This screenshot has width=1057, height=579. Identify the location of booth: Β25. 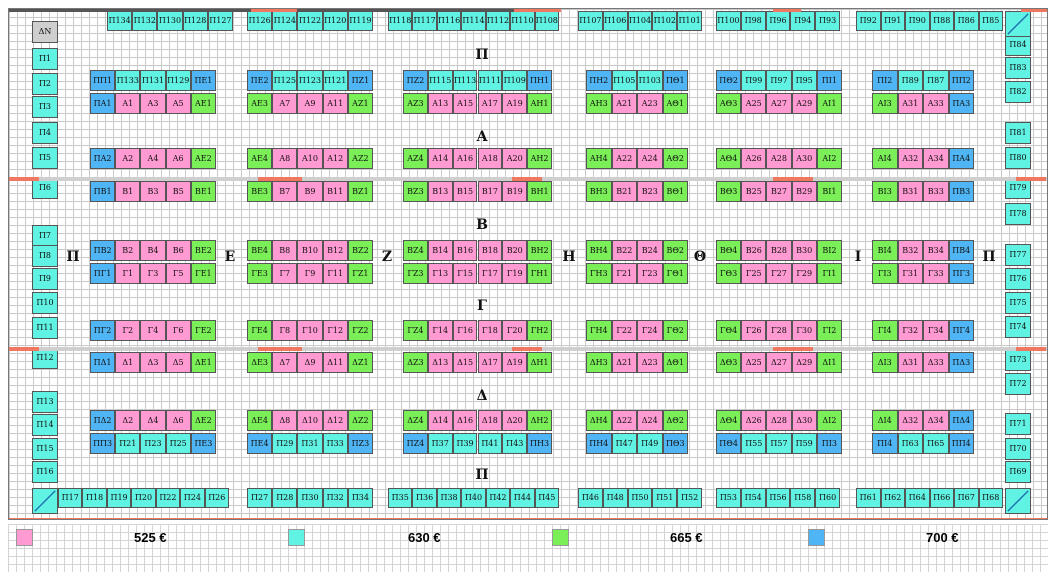
(754, 191).